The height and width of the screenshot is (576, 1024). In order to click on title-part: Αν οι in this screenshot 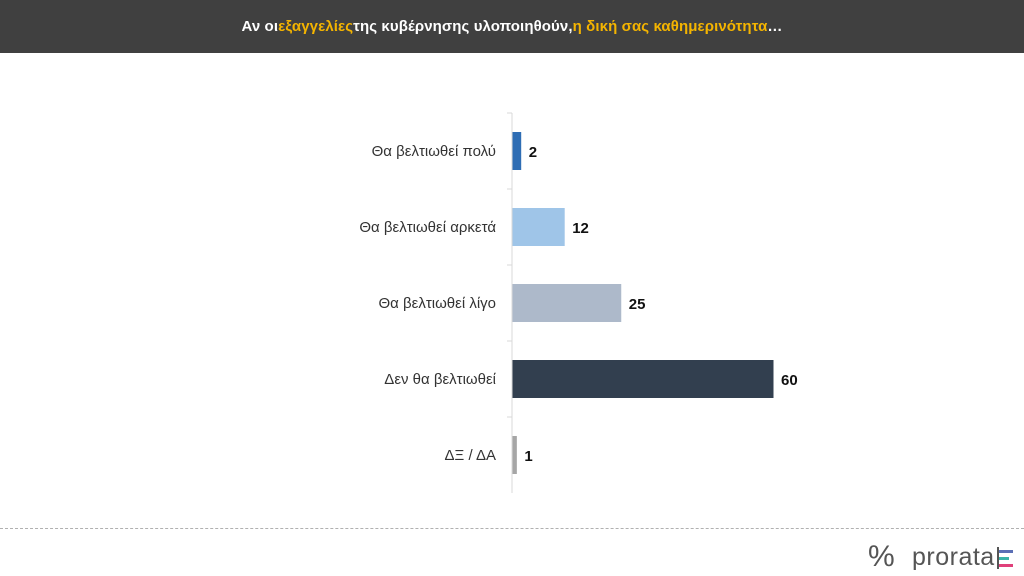, I will do `click(260, 26)`.